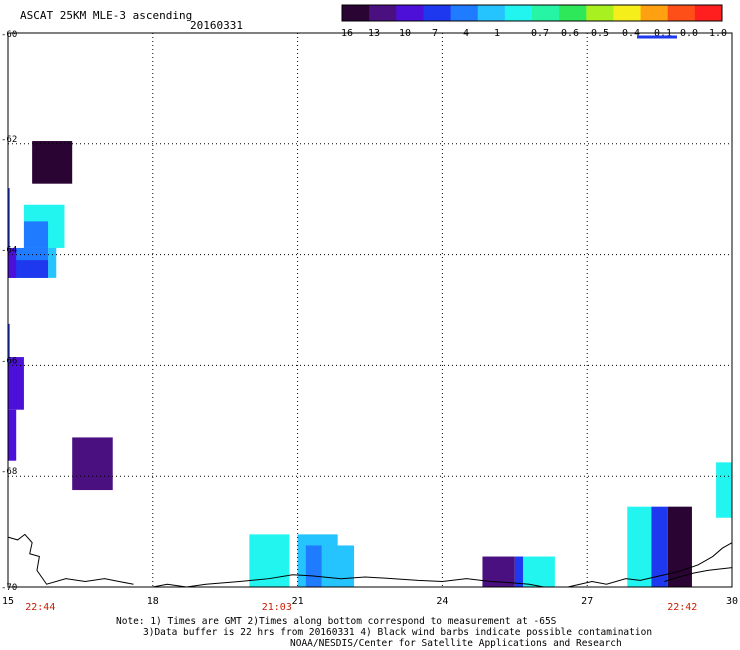 This screenshot has height=650, width=740. What do you see at coordinates (8, 601) in the screenshot?
I see `x-tick-label: 15` at bounding box center [8, 601].